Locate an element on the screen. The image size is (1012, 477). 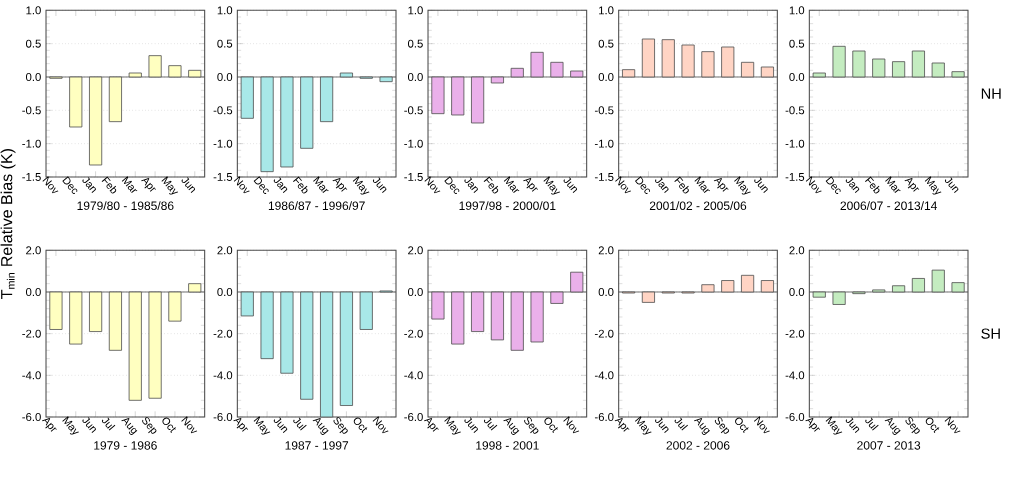
x-axis-title: 2001/02 - 2005/06 is located at coordinates (698, 205).